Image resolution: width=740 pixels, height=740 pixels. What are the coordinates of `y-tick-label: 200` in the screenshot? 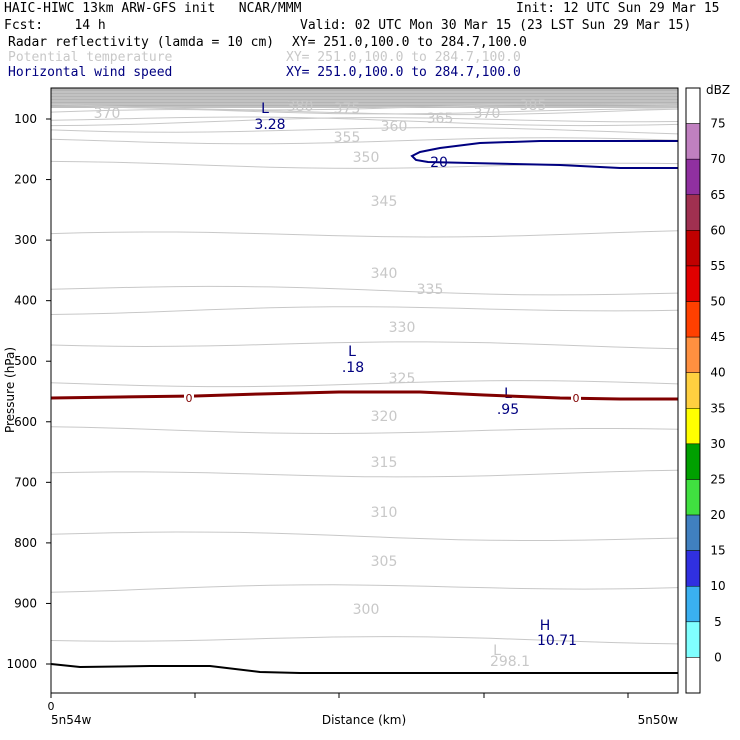 It's located at (25, 180).